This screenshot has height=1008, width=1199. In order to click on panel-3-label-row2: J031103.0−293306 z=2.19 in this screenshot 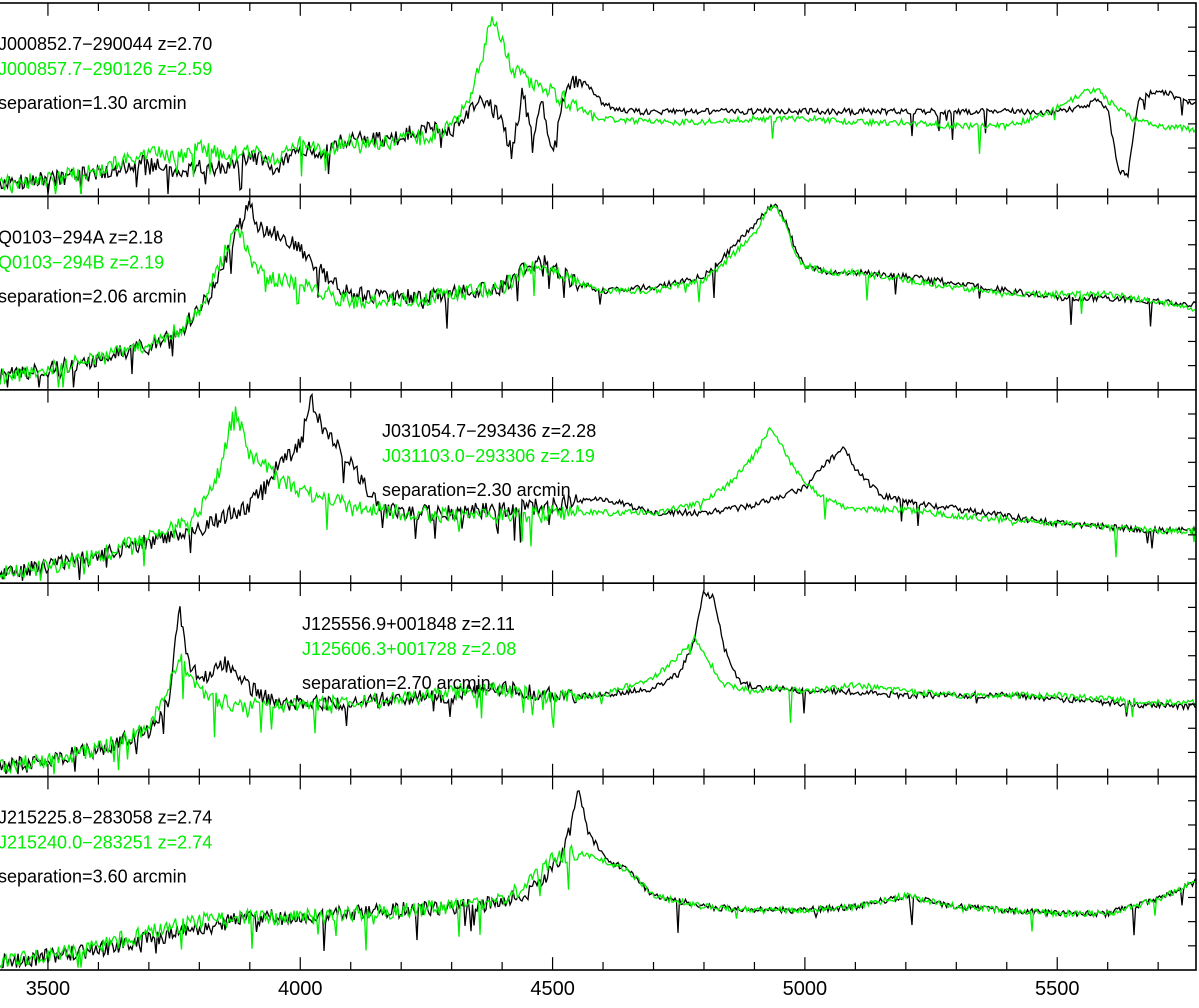, I will do `click(488, 456)`.